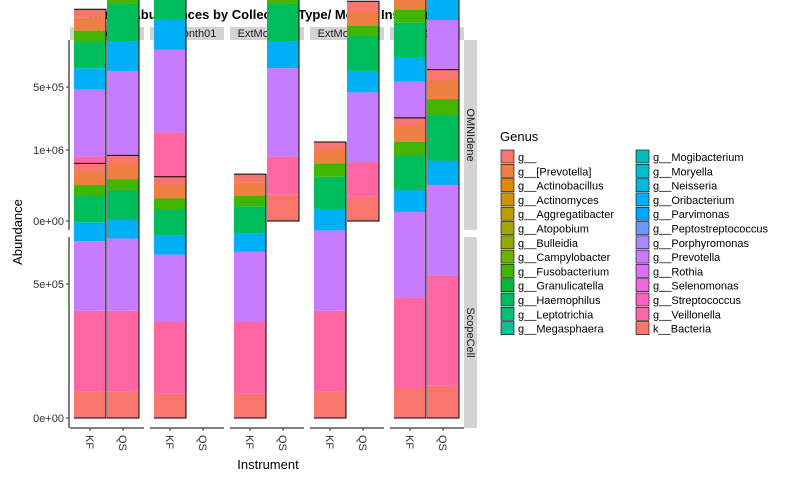  I want to click on legend-item: g__Haemophilus, so click(550, 299).